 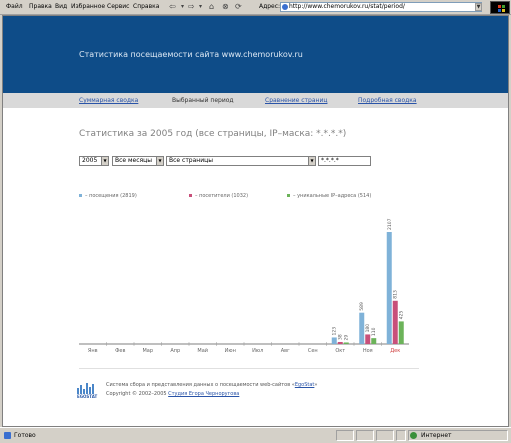 I want to click on x-tick-label: Мар, so click(x=147, y=351).